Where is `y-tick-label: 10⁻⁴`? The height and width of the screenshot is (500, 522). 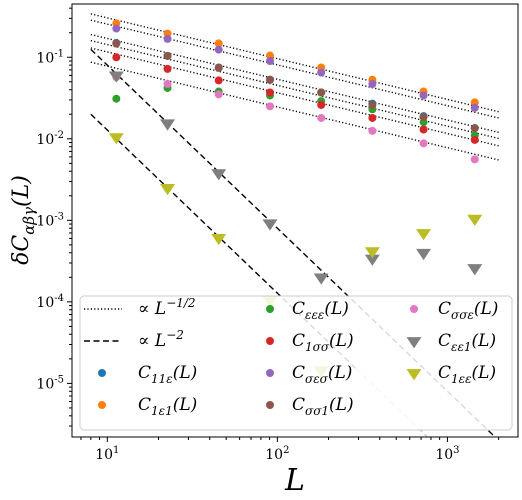
y-tick-label: 10⁻⁴ is located at coordinates (50, 302).